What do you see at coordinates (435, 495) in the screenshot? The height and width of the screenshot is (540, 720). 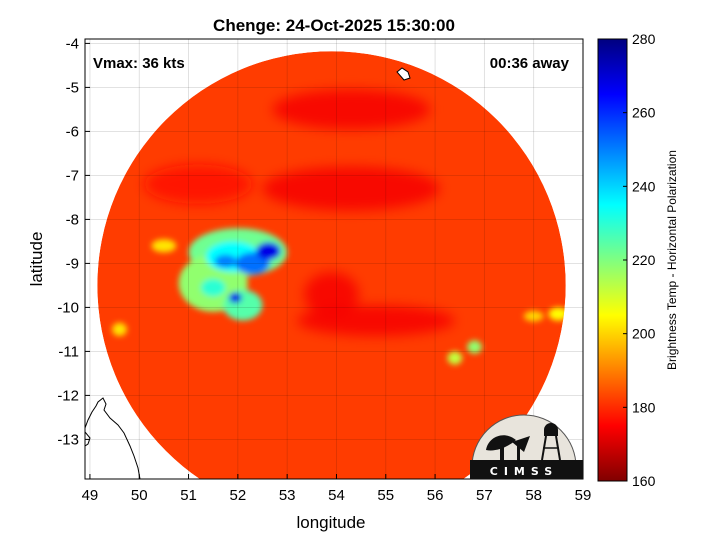 I see `x-tick-label: 56` at bounding box center [435, 495].